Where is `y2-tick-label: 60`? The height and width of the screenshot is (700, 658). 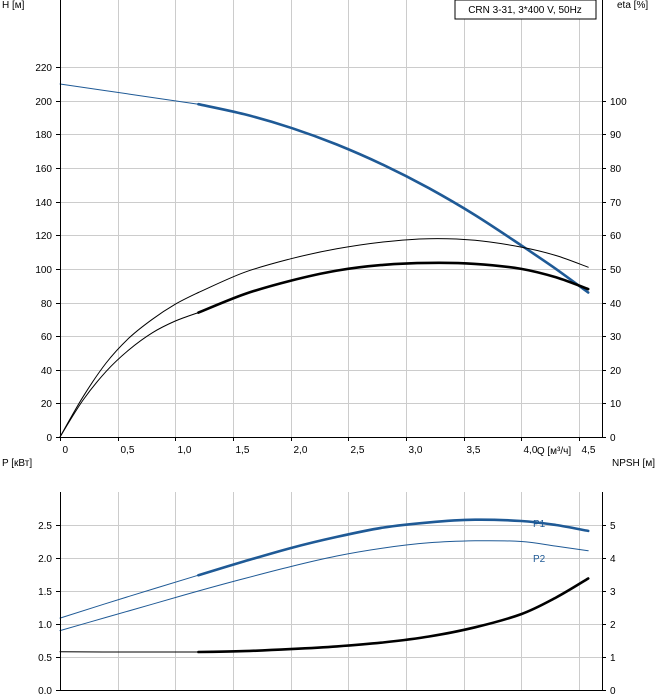
y2-tick-label: 60 is located at coordinates (616, 236).